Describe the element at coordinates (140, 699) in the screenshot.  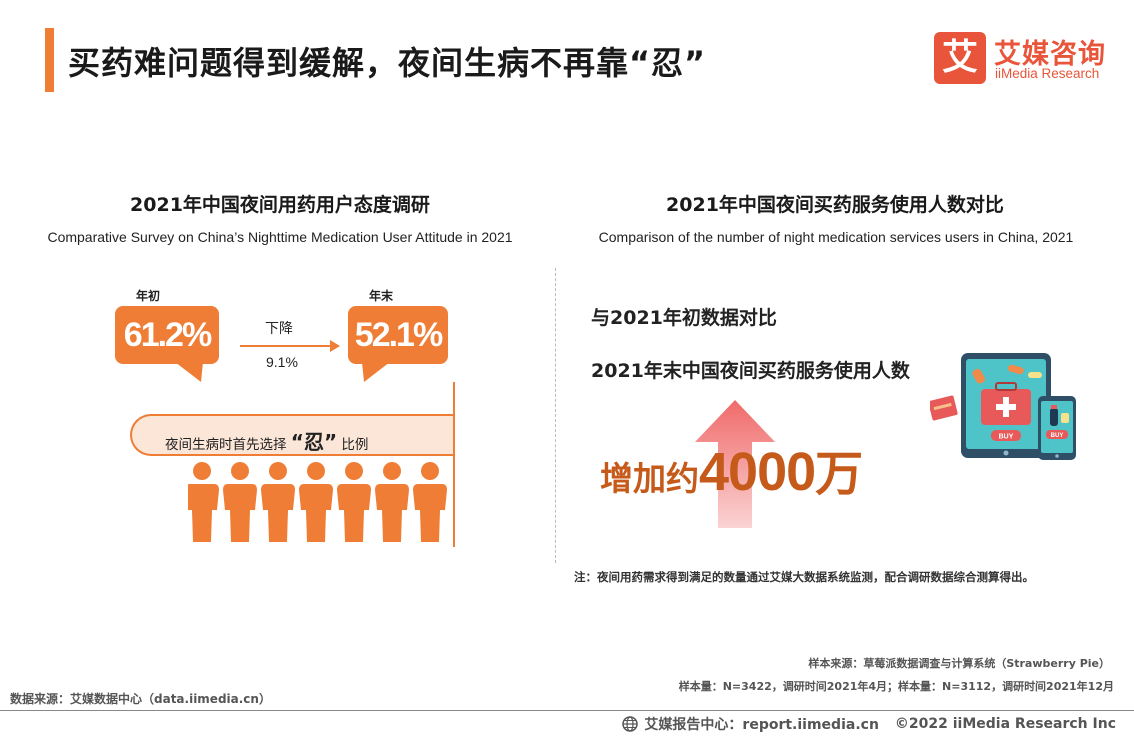
I see `data-source: 数据来源：艾媒数据中心（data.iimedia.cn）` at that location.